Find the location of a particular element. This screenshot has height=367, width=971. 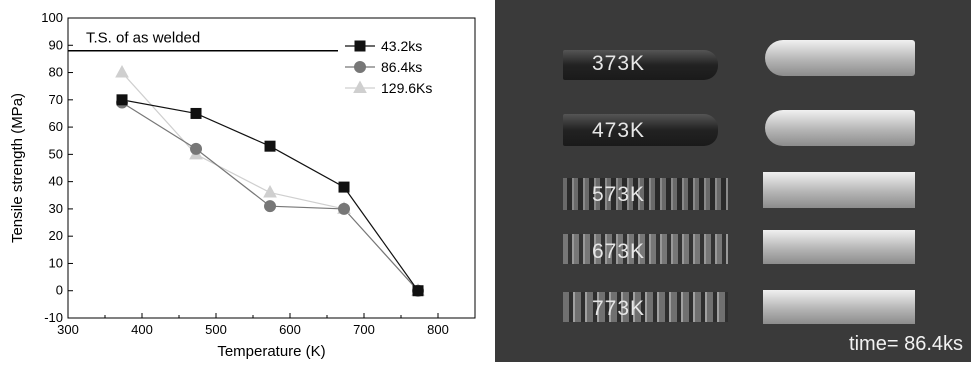

legend-label-129.6Ks: 129.6Ks is located at coordinates (406, 88).